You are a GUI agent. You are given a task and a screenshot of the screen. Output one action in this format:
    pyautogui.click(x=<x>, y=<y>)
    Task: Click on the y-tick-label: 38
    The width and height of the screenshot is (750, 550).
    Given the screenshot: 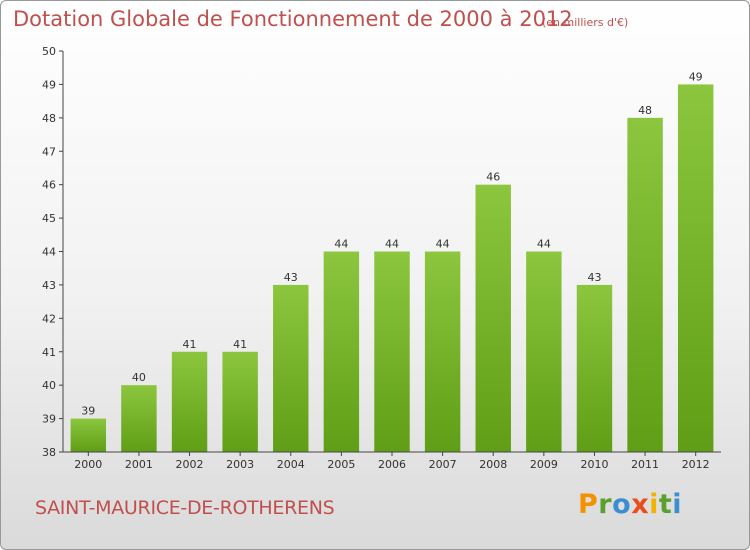 What is the action you would take?
    pyautogui.click(x=49, y=452)
    